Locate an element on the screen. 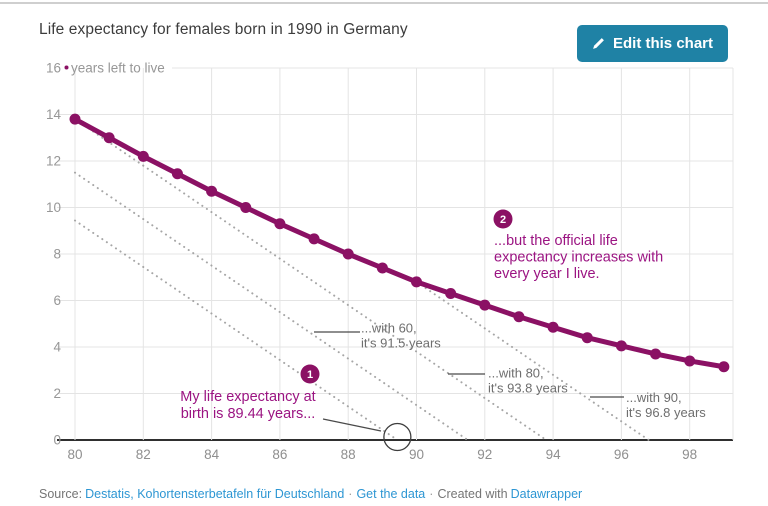 This screenshot has width=768, height=506. annotation-text: every year I live. is located at coordinates (547, 274).